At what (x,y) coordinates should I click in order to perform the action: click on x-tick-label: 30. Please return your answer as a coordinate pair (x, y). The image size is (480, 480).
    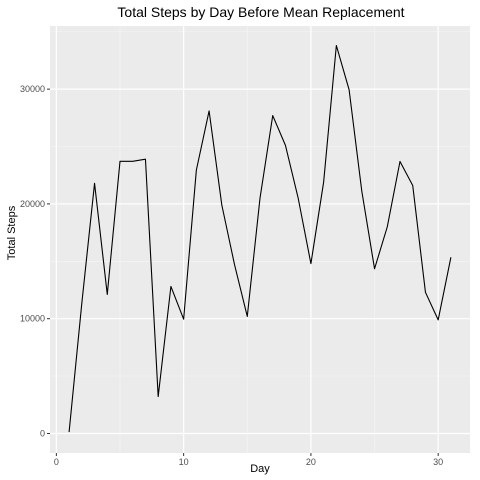
    Looking at the image, I should click on (438, 462).